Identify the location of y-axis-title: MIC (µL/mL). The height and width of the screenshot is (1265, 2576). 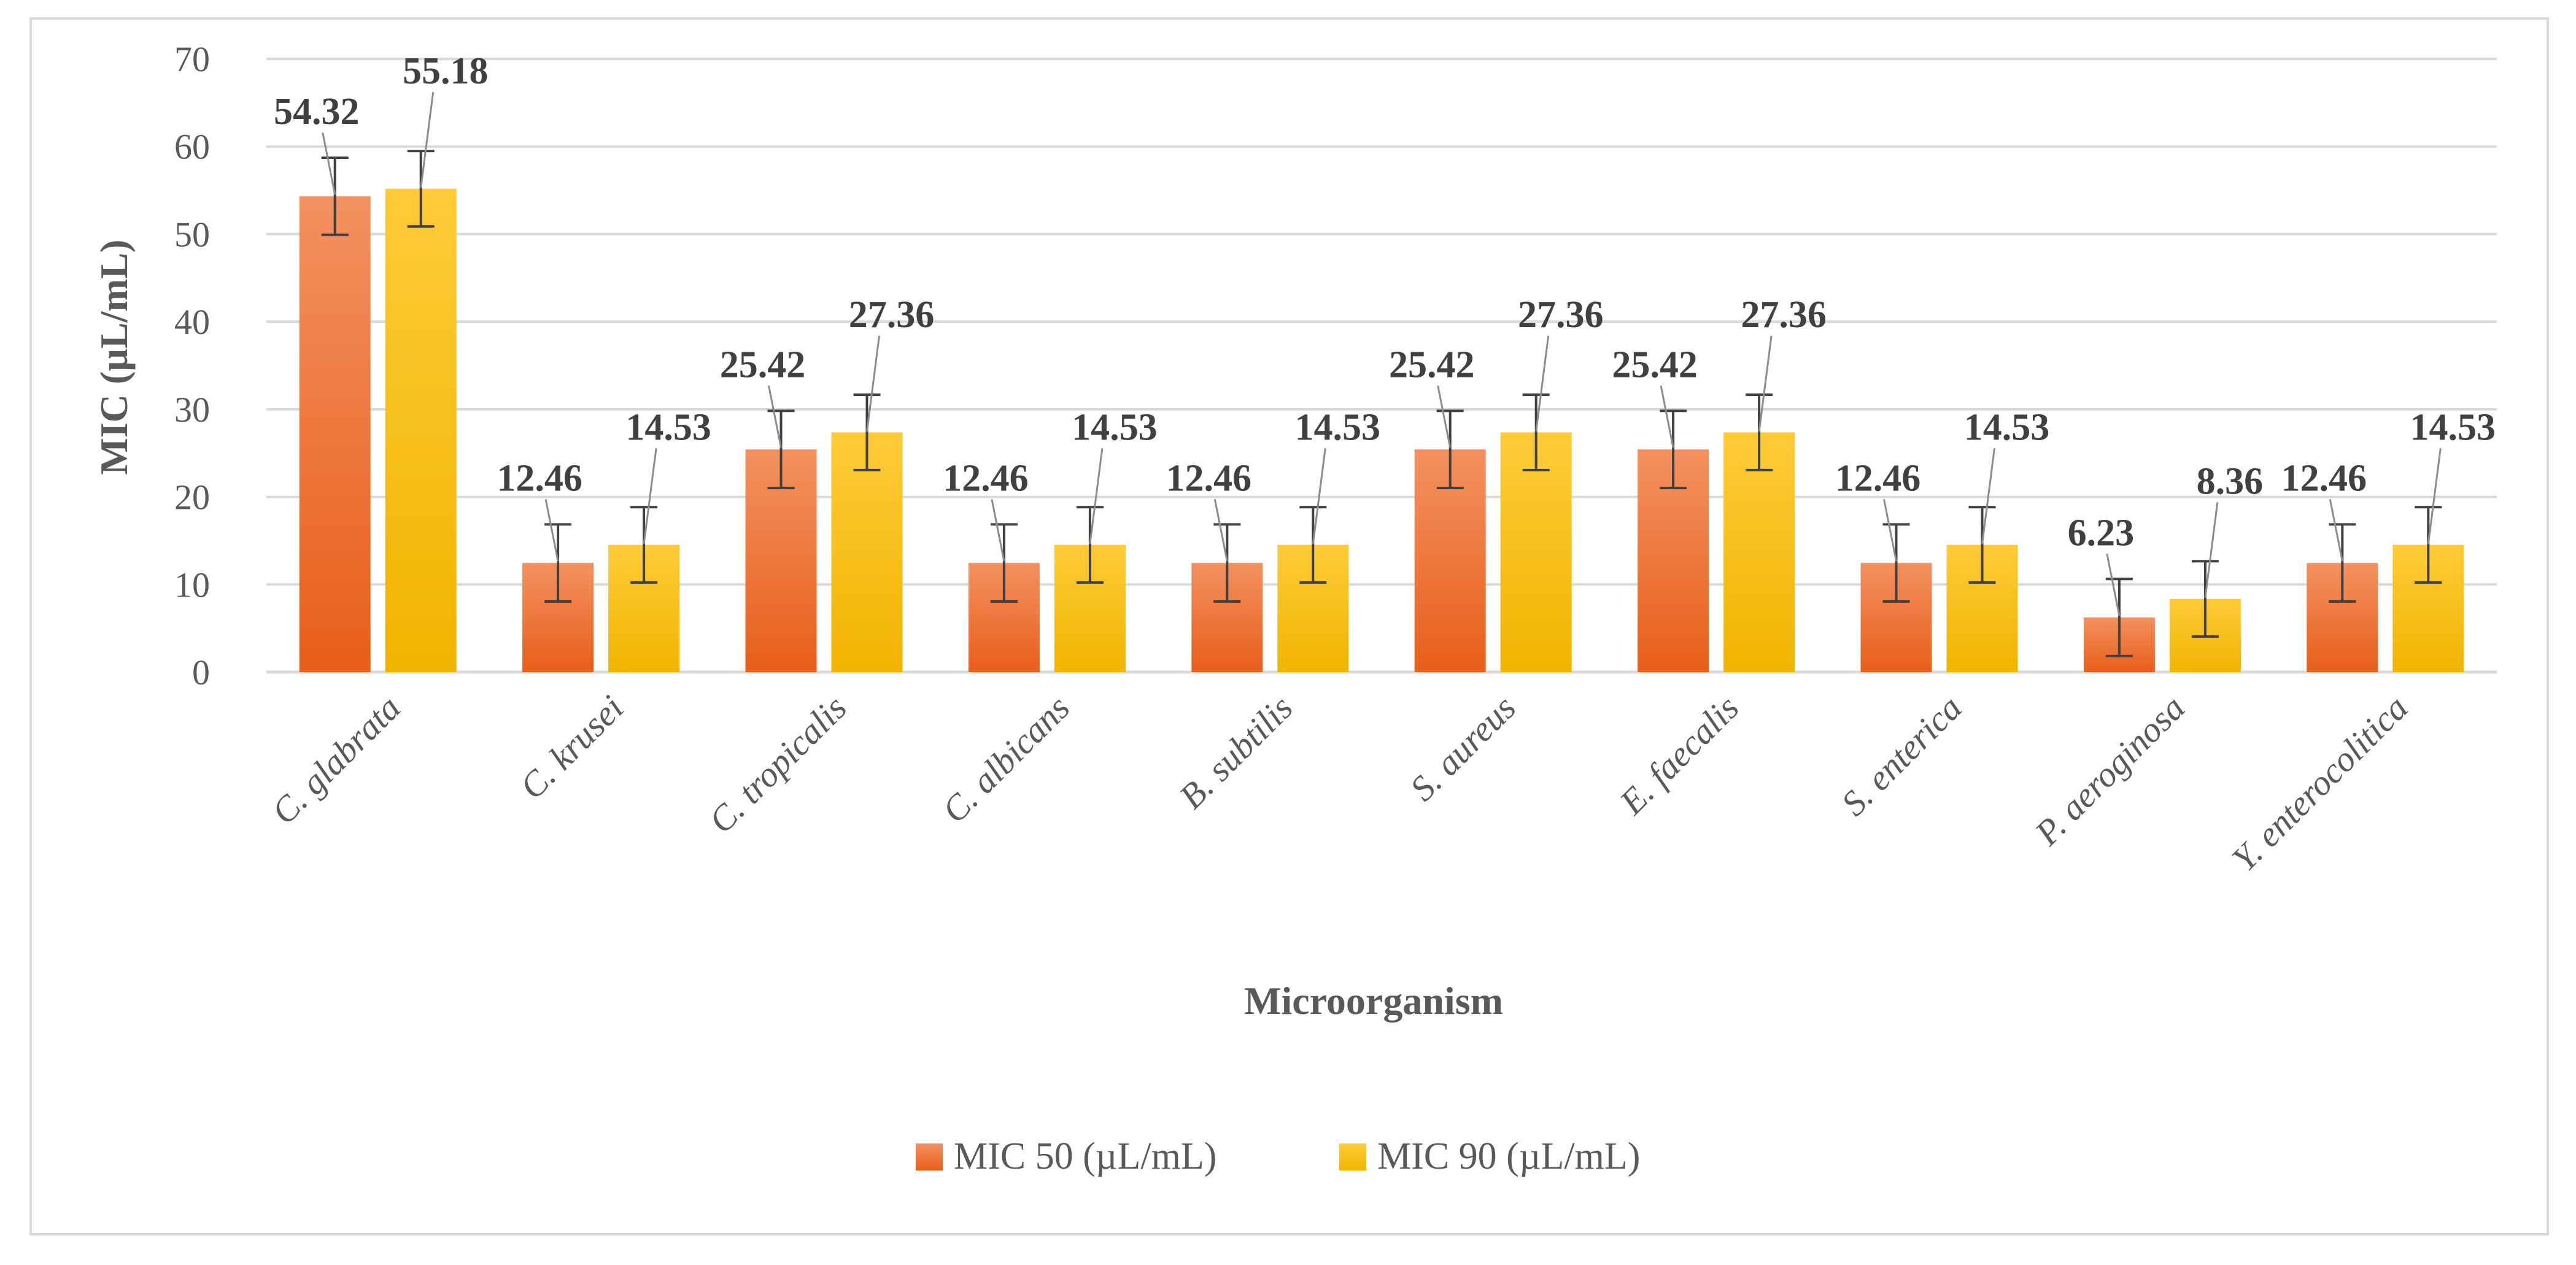
(114, 357).